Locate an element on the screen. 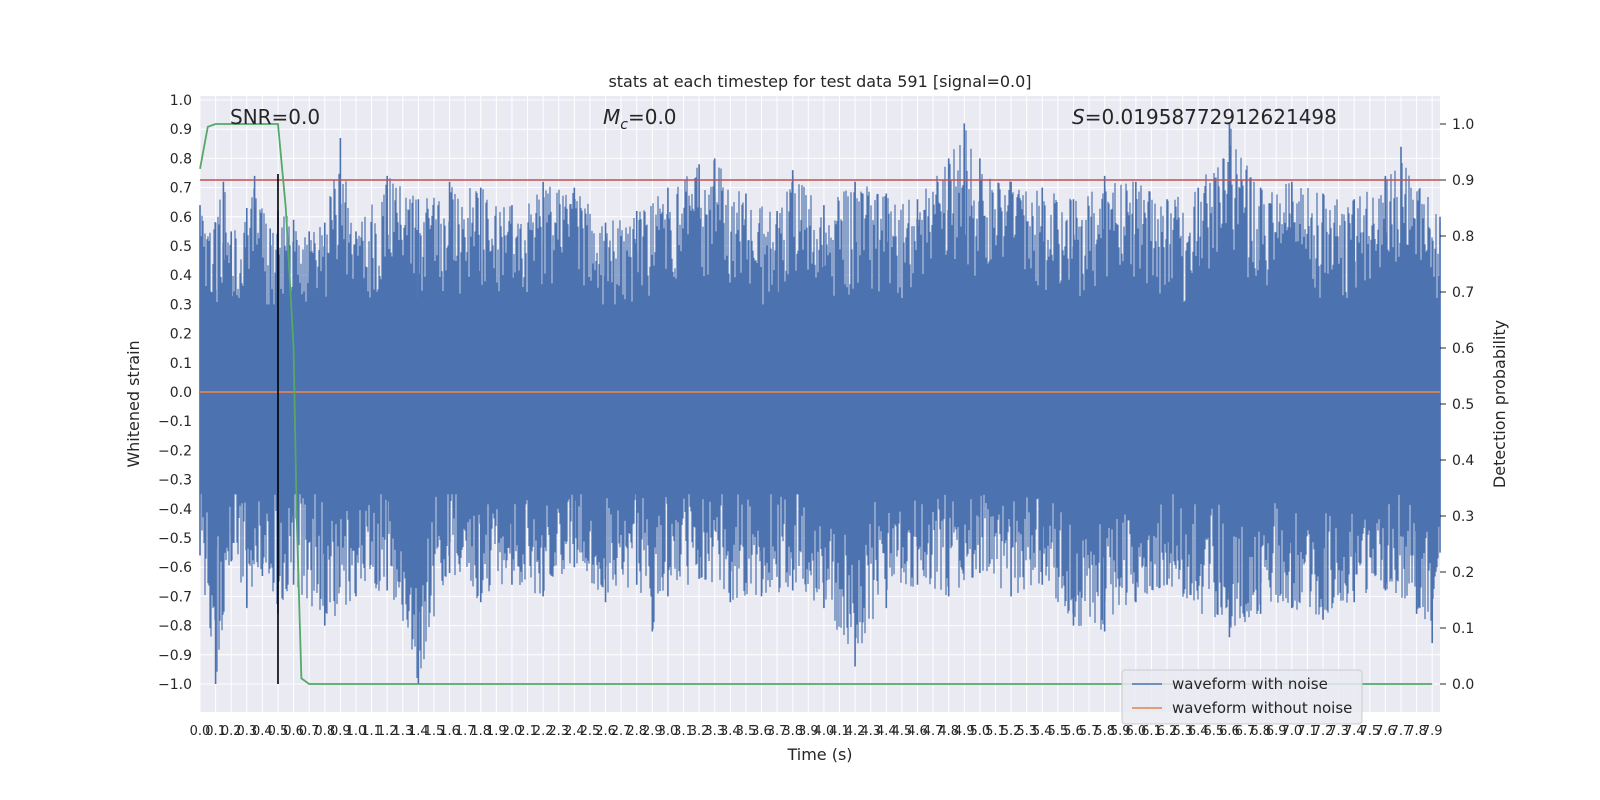  x-tick-label: 7.3 is located at coordinates (1338, 731).